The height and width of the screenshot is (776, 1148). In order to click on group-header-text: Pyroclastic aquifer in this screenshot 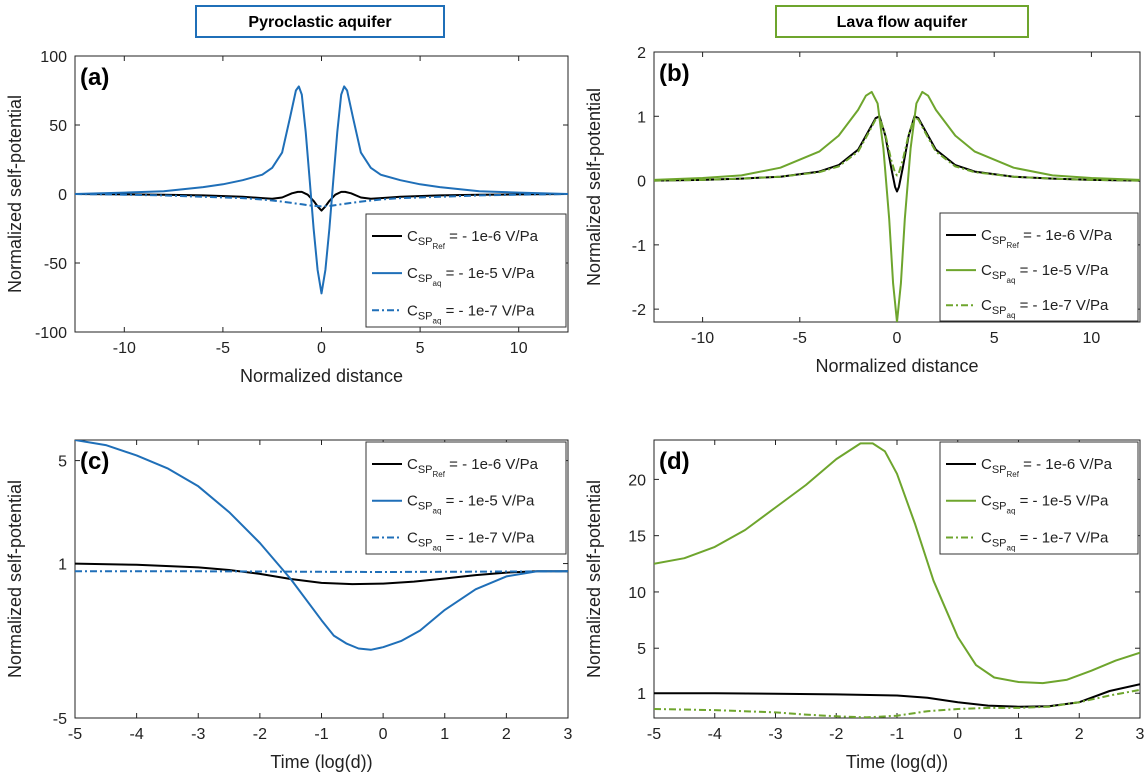, I will do `click(319, 22)`.